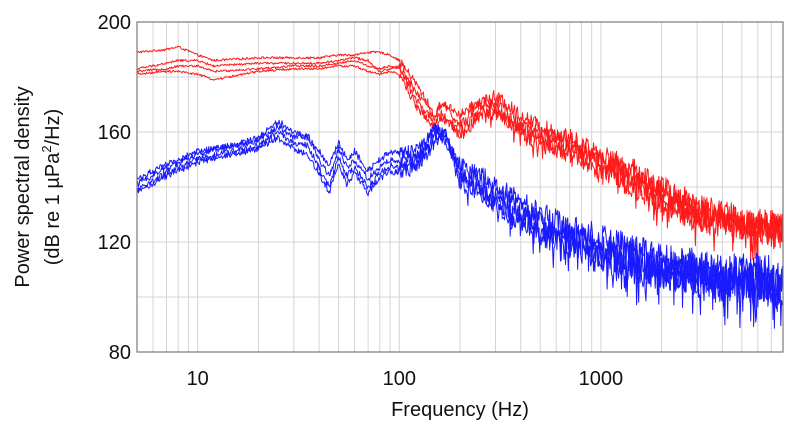 The width and height of the screenshot is (793, 428). Describe the element at coordinates (460, 410) in the screenshot. I see `x-axis-label: Frequency (Hz)` at that location.